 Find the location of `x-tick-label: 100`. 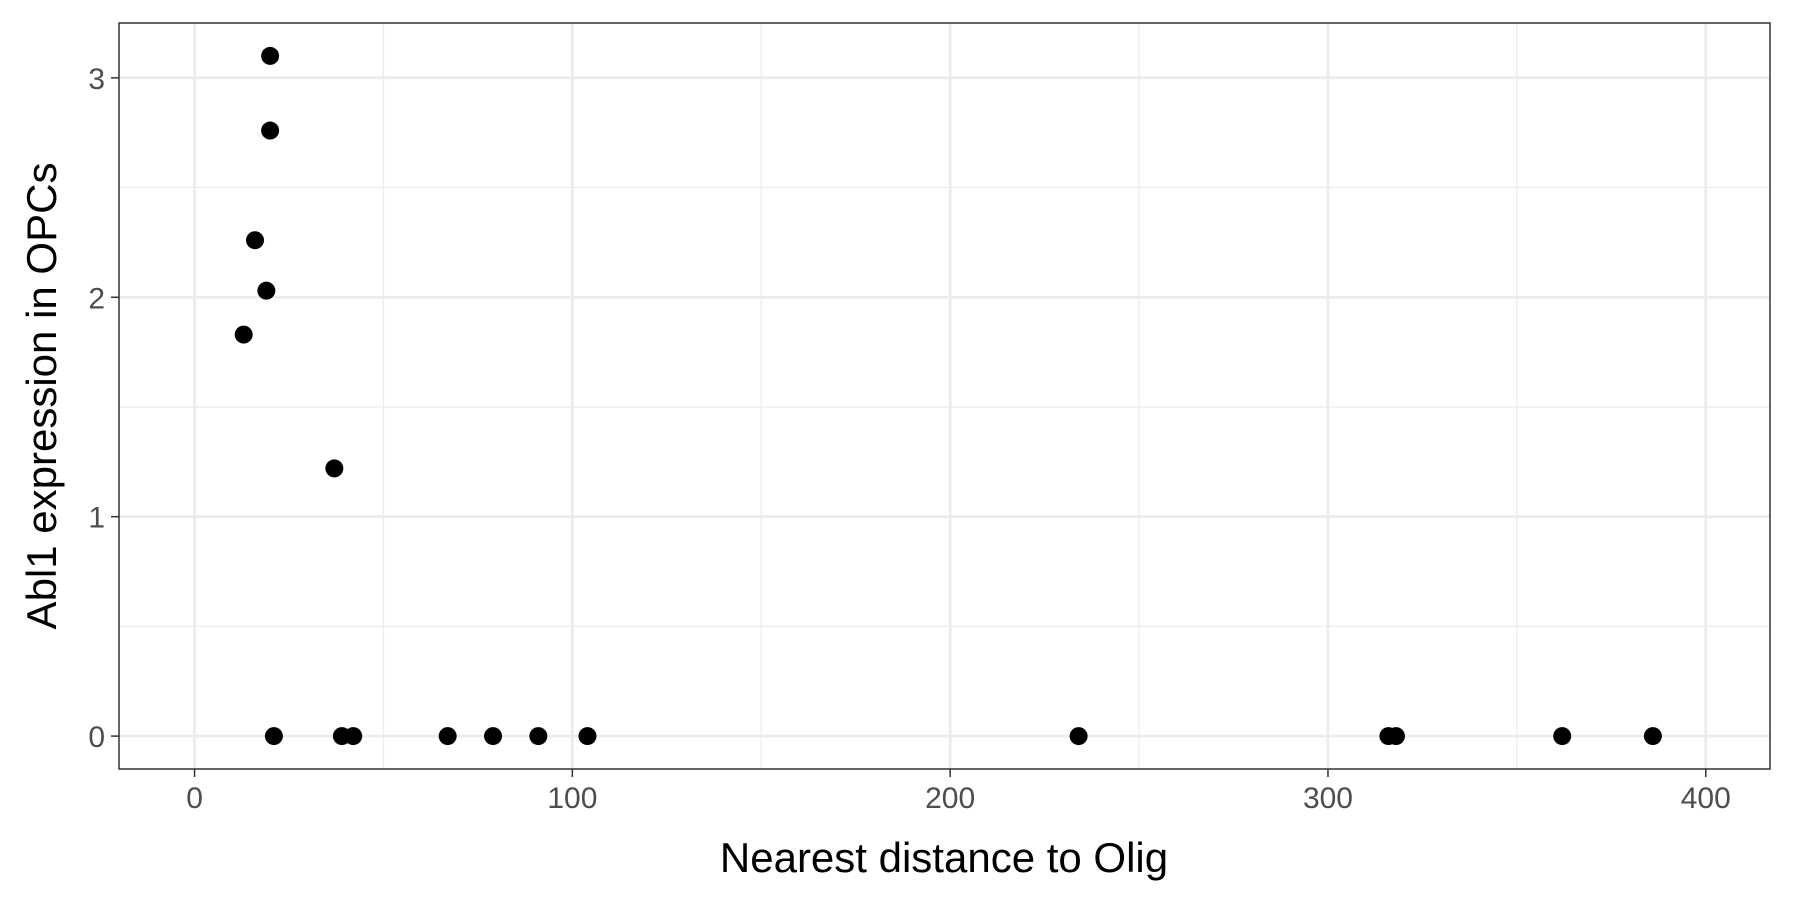

x-tick-label: 100 is located at coordinates (572, 798).